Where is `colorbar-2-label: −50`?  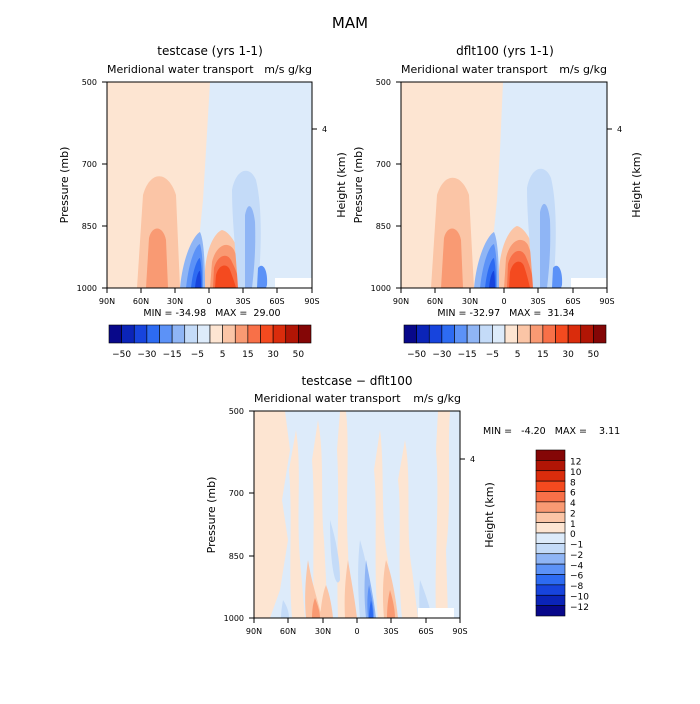 colorbar-2-label: −50 is located at coordinates (416, 355).